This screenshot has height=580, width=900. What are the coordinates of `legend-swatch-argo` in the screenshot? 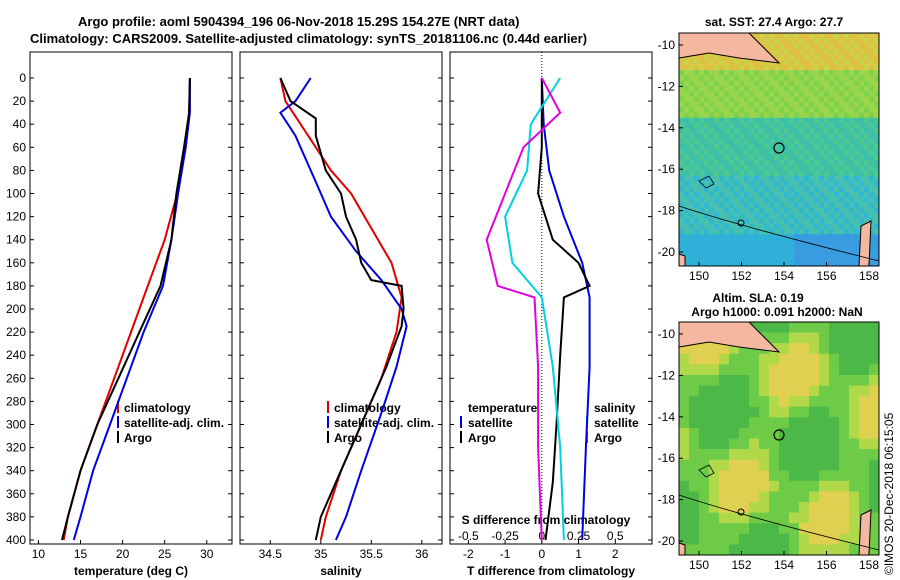 It's located at (118, 437).